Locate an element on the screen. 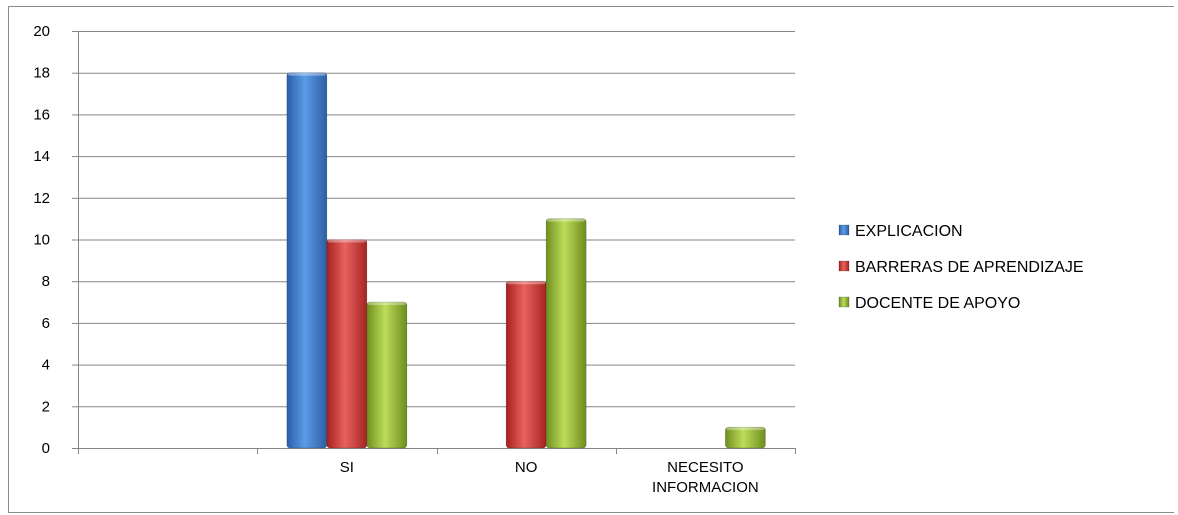 This screenshot has height=515, width=1178. x-tick-label: NECESITO is located at coordinates (705, 467).